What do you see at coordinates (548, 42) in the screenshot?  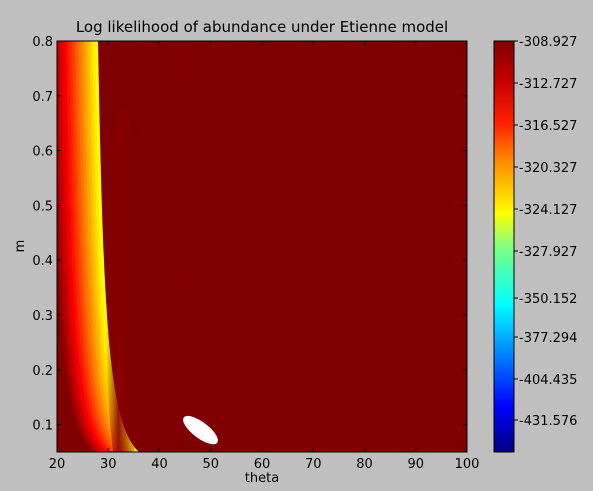 I see `colorbar-tick-label: -308.927` at bounding box center [548, 42].